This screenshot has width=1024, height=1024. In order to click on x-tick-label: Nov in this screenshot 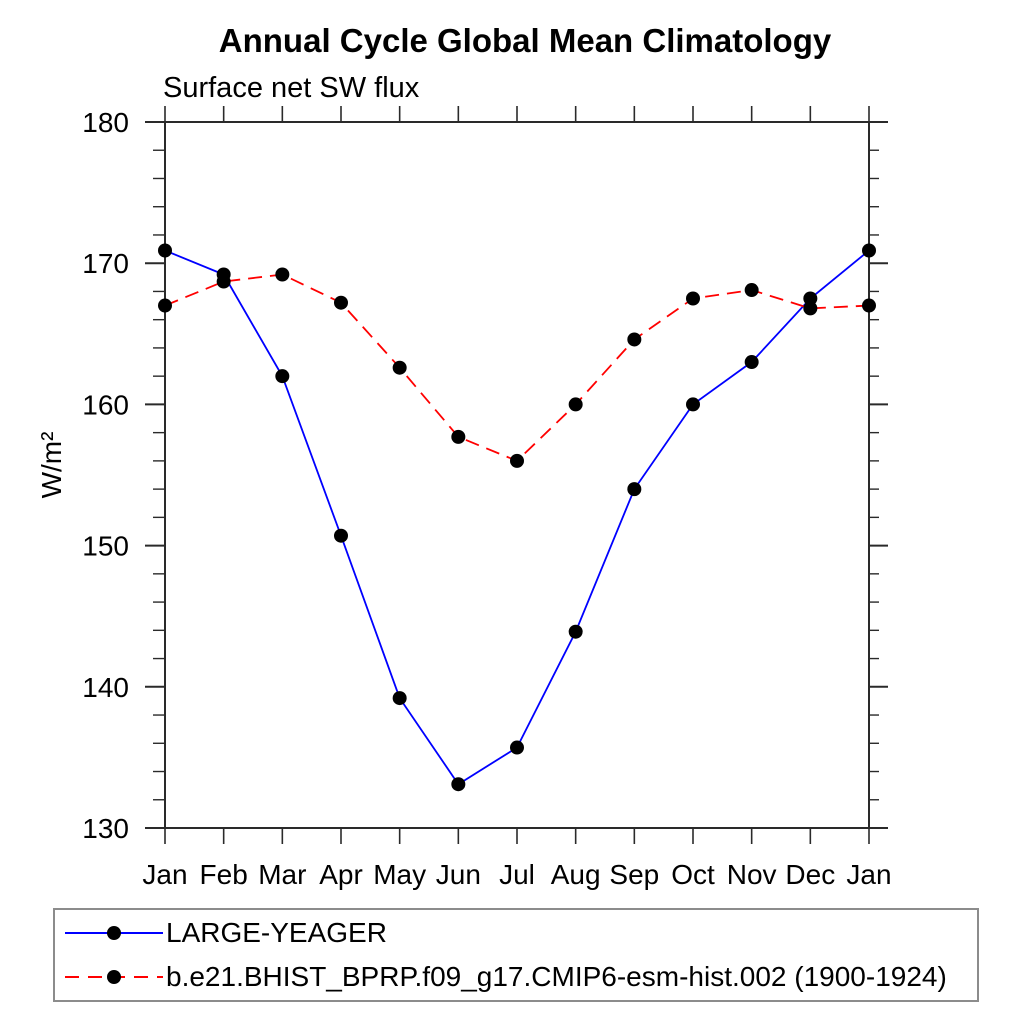, I will do `click(752, 874)`.